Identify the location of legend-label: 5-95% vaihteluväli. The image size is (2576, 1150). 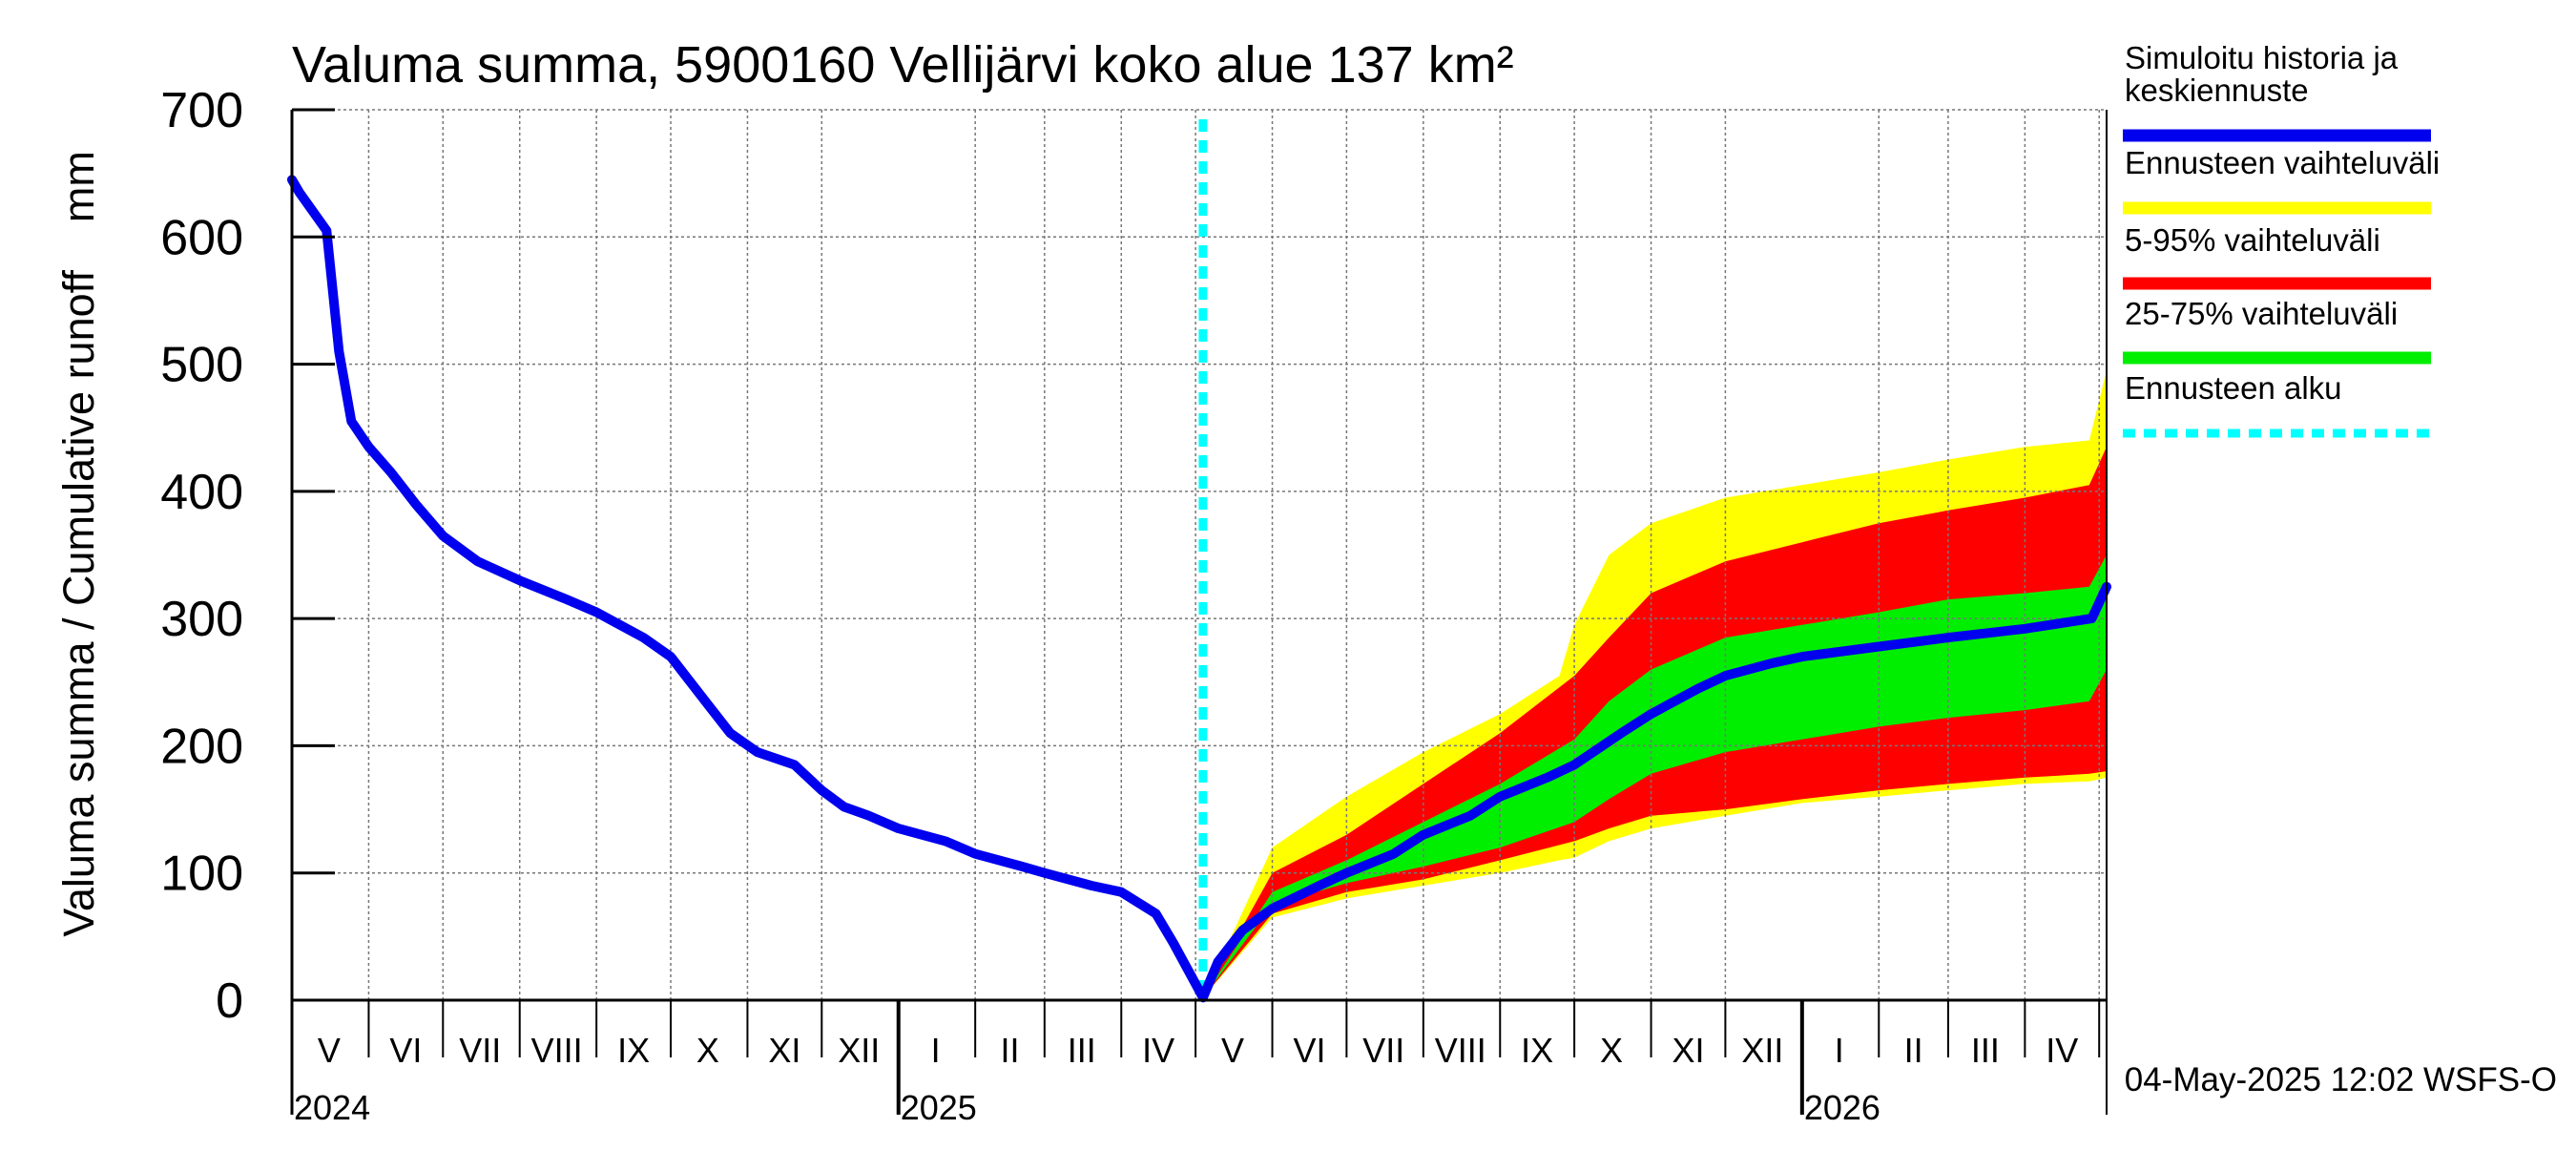
(2252, 240).